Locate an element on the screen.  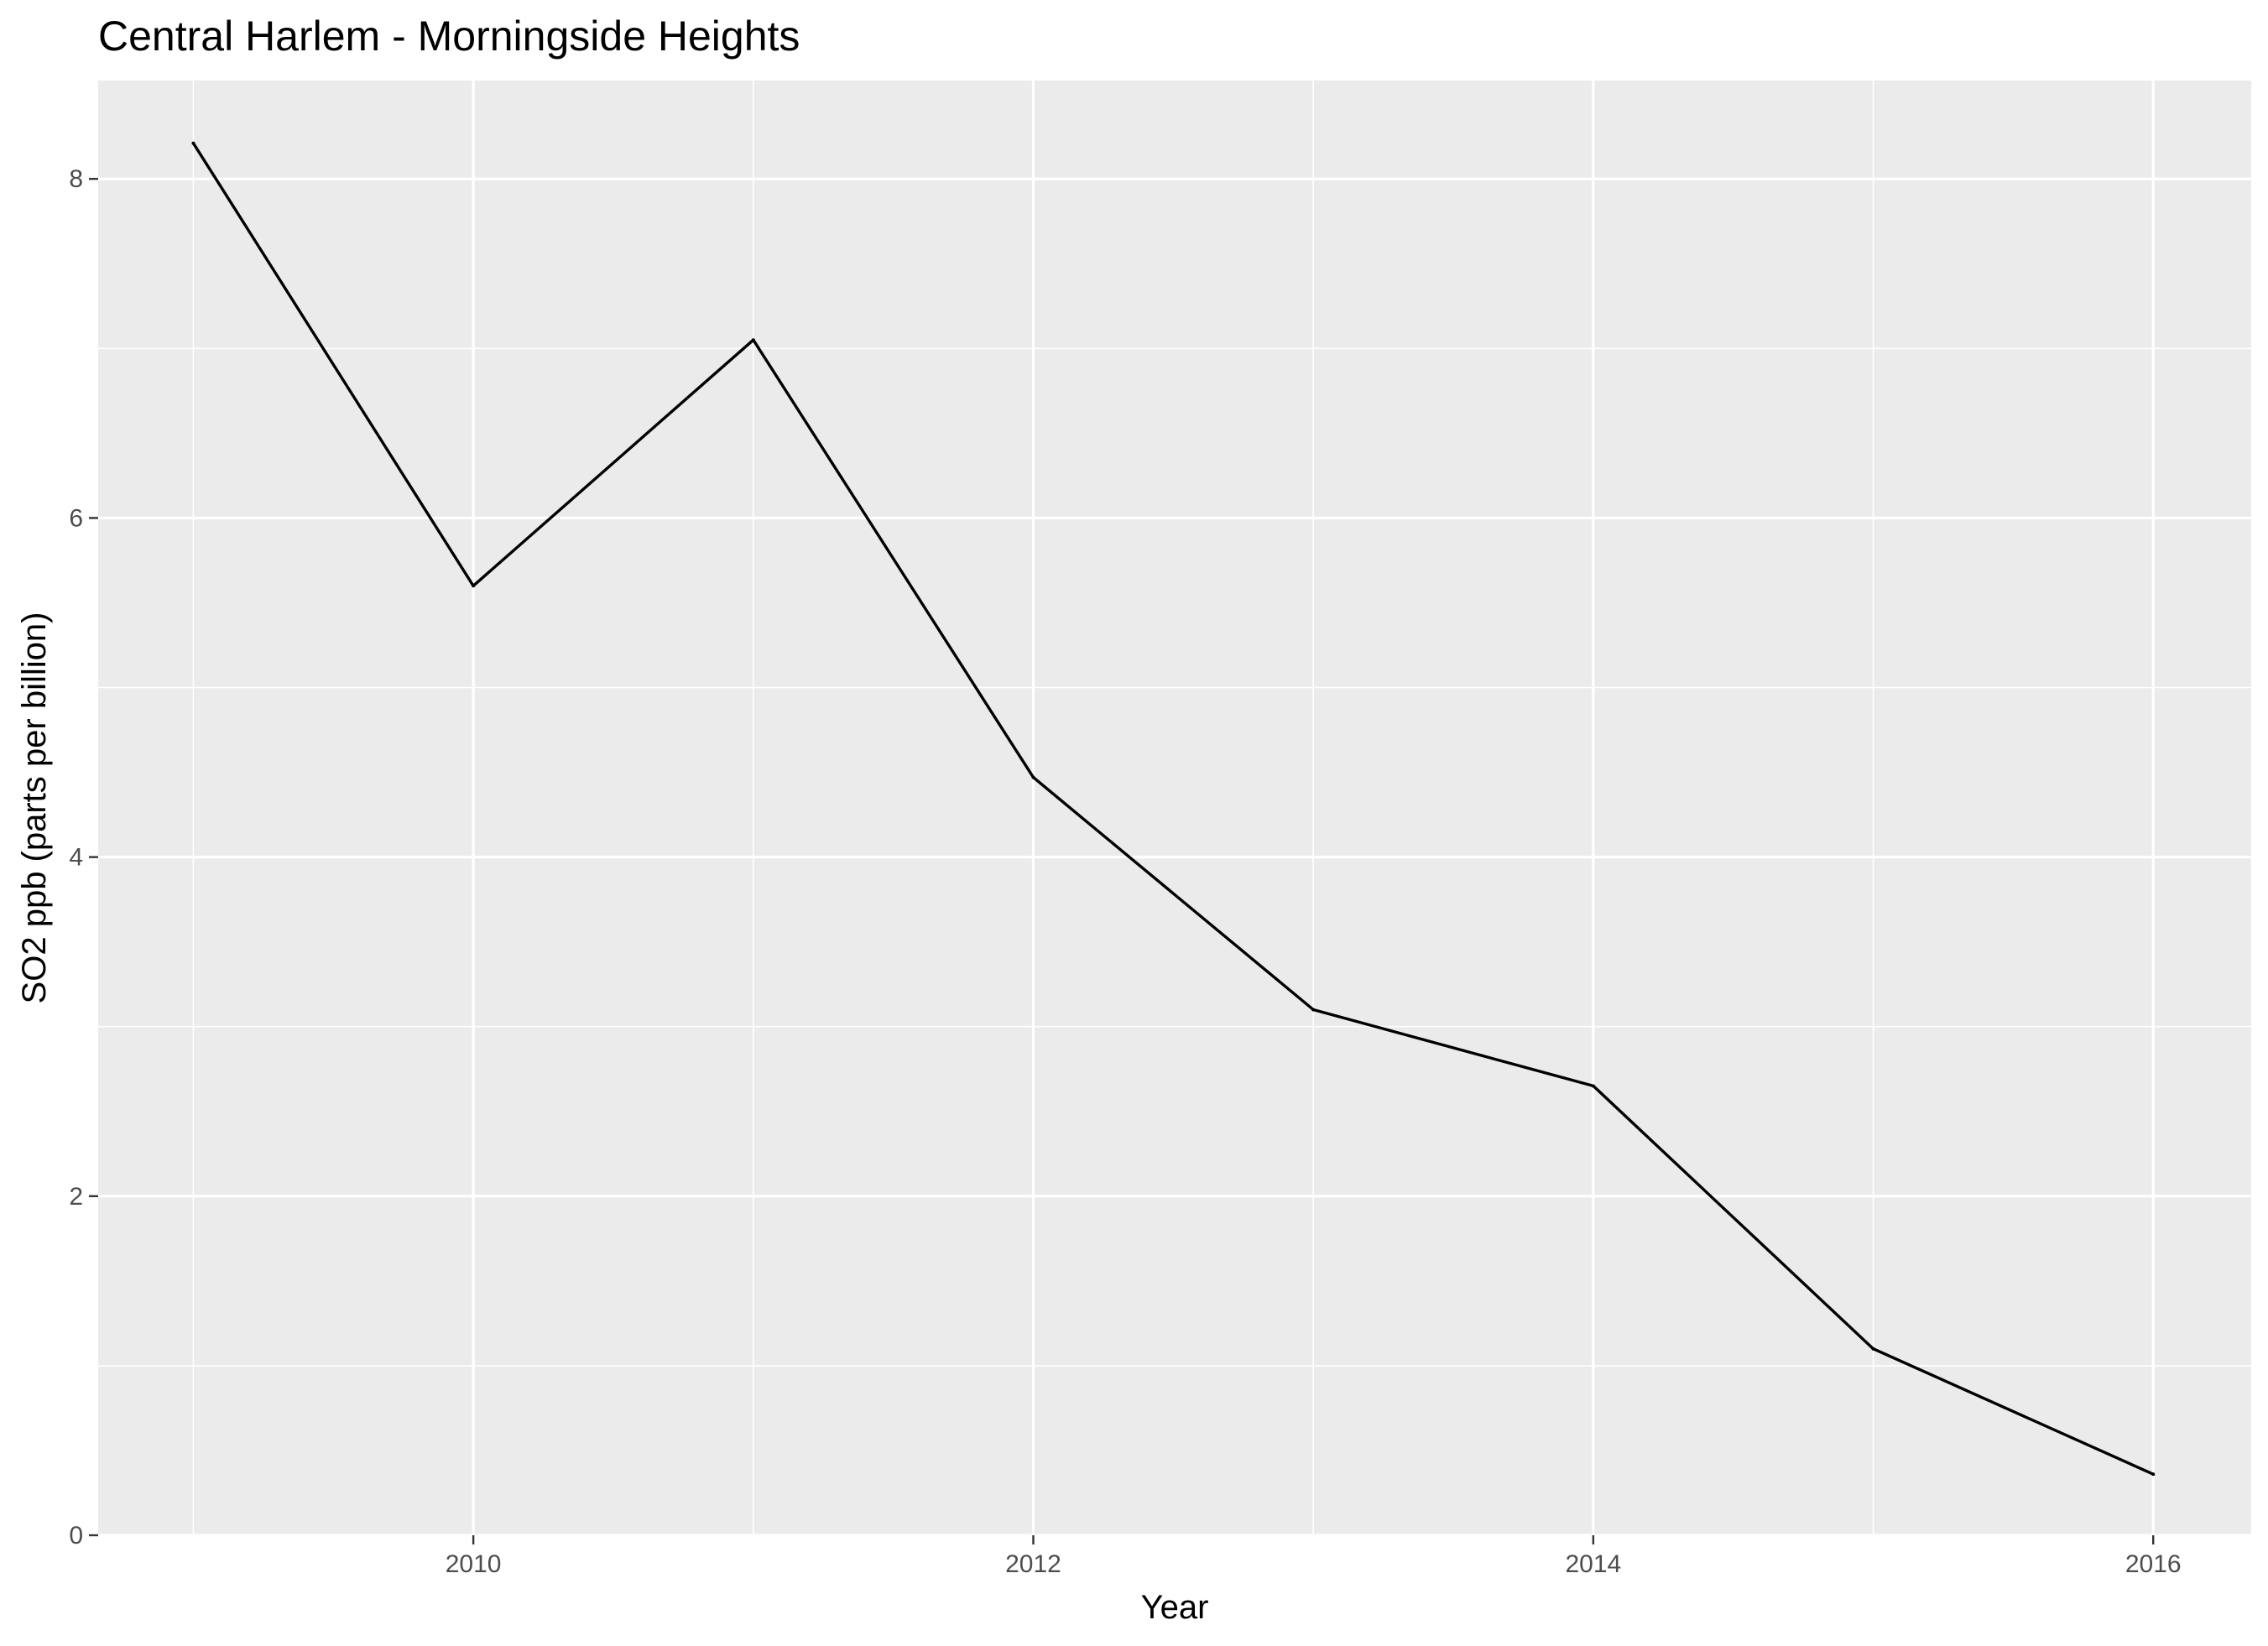
x-tick-label: 2016 is located at coordinates (2154, 1564).